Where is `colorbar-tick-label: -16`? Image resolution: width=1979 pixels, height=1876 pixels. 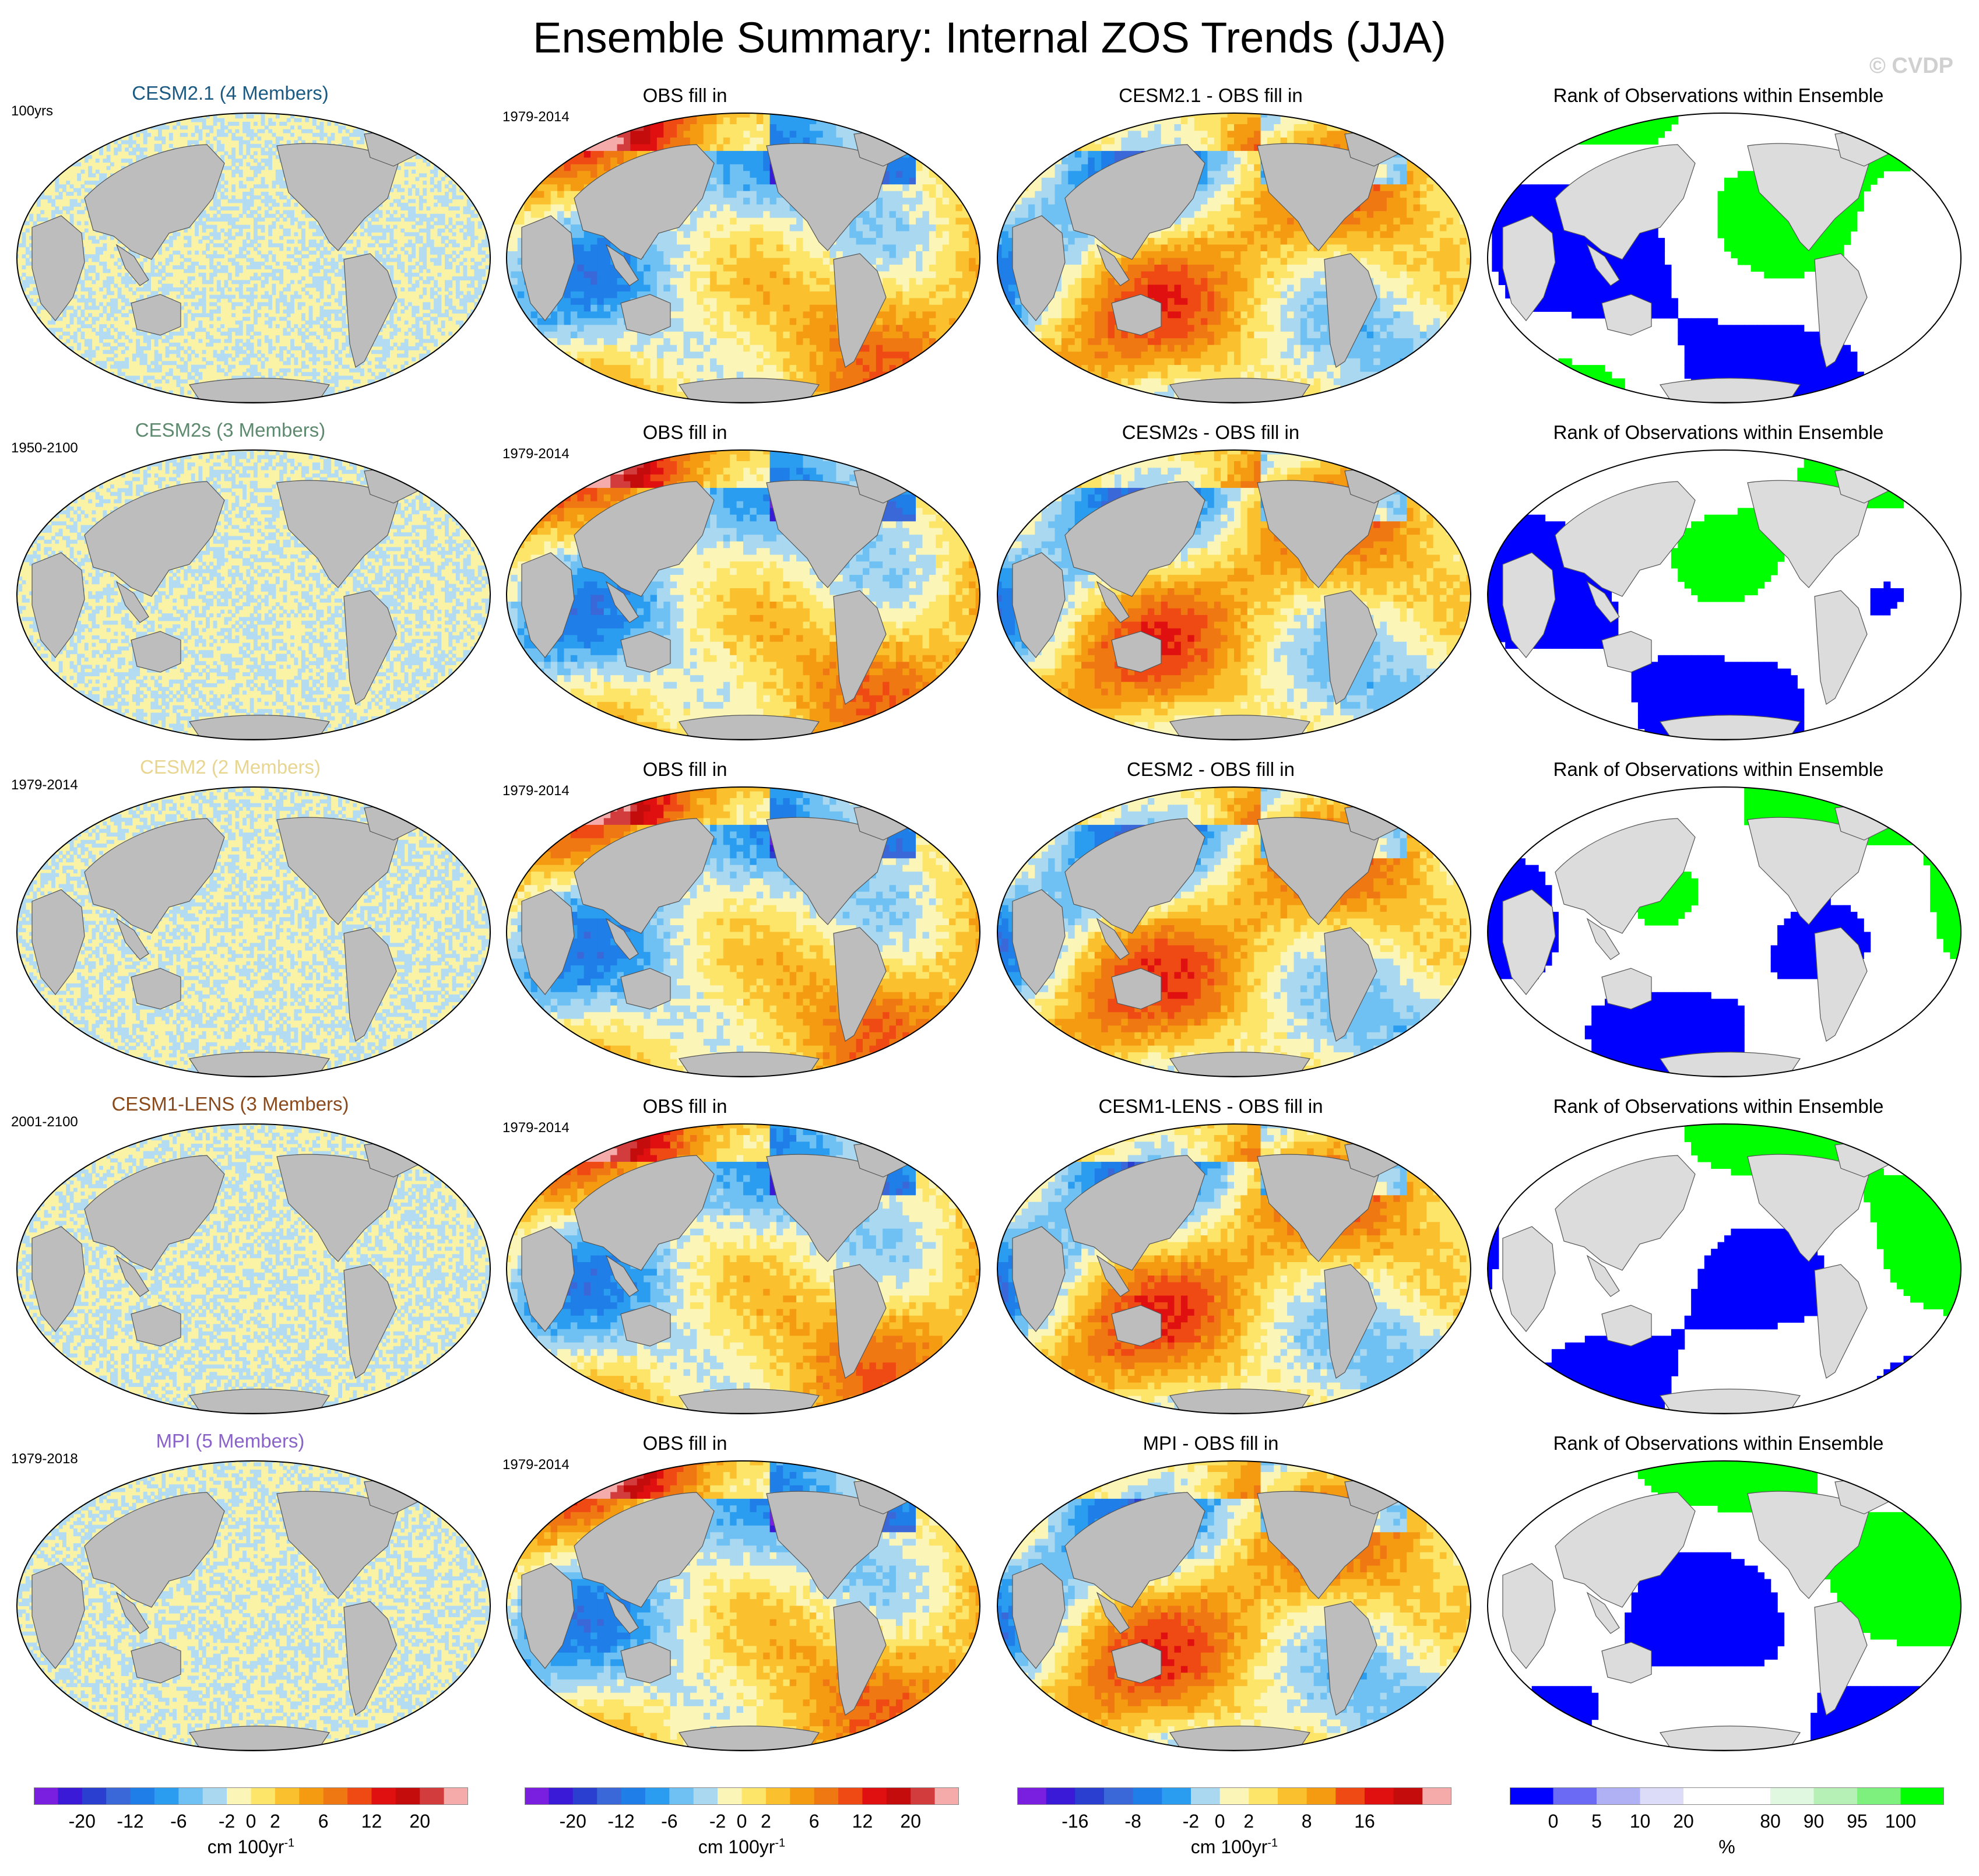 colorbar-tick-label: -16 is located at coordinates (1074, 1821).